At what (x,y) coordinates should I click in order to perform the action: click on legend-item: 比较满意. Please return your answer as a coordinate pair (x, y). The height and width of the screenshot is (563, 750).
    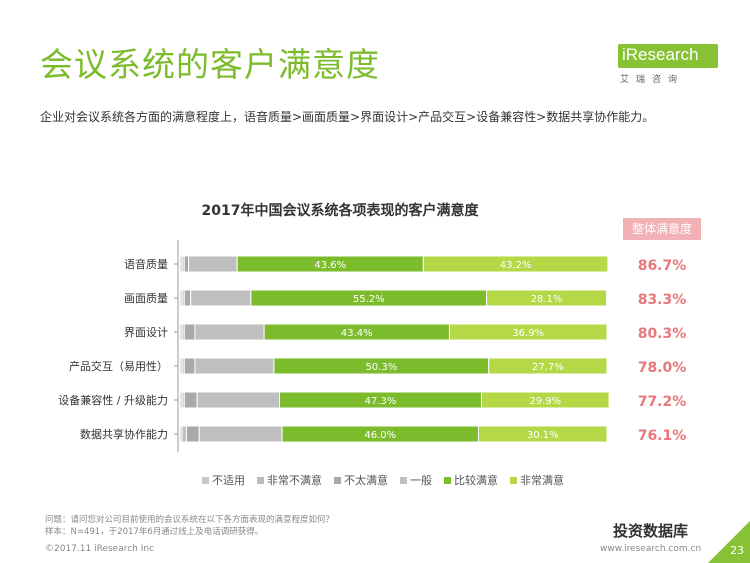
    Looking at the image, I should click on (471, 480).